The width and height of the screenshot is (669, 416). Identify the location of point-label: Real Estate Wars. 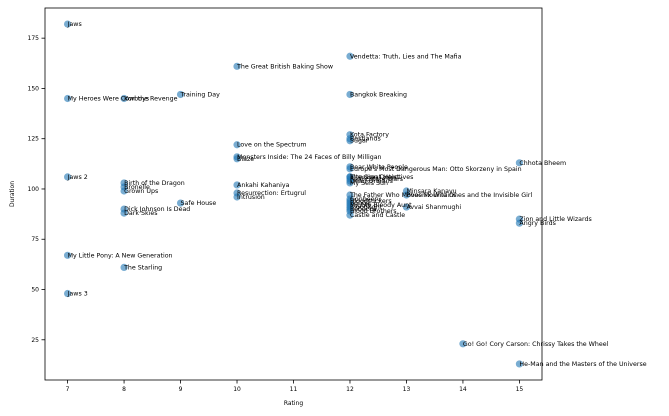
(376, 179).